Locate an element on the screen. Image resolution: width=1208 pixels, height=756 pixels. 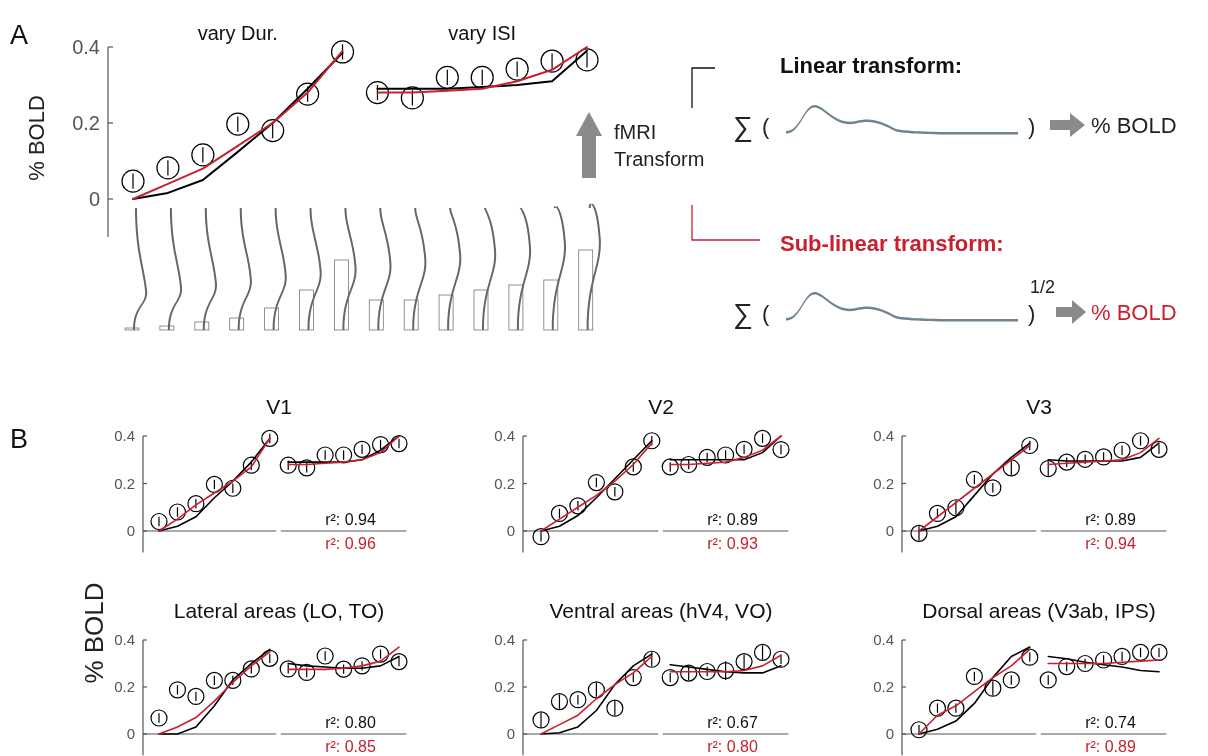
chart-title: V1 is located at coordinates (279, 406).